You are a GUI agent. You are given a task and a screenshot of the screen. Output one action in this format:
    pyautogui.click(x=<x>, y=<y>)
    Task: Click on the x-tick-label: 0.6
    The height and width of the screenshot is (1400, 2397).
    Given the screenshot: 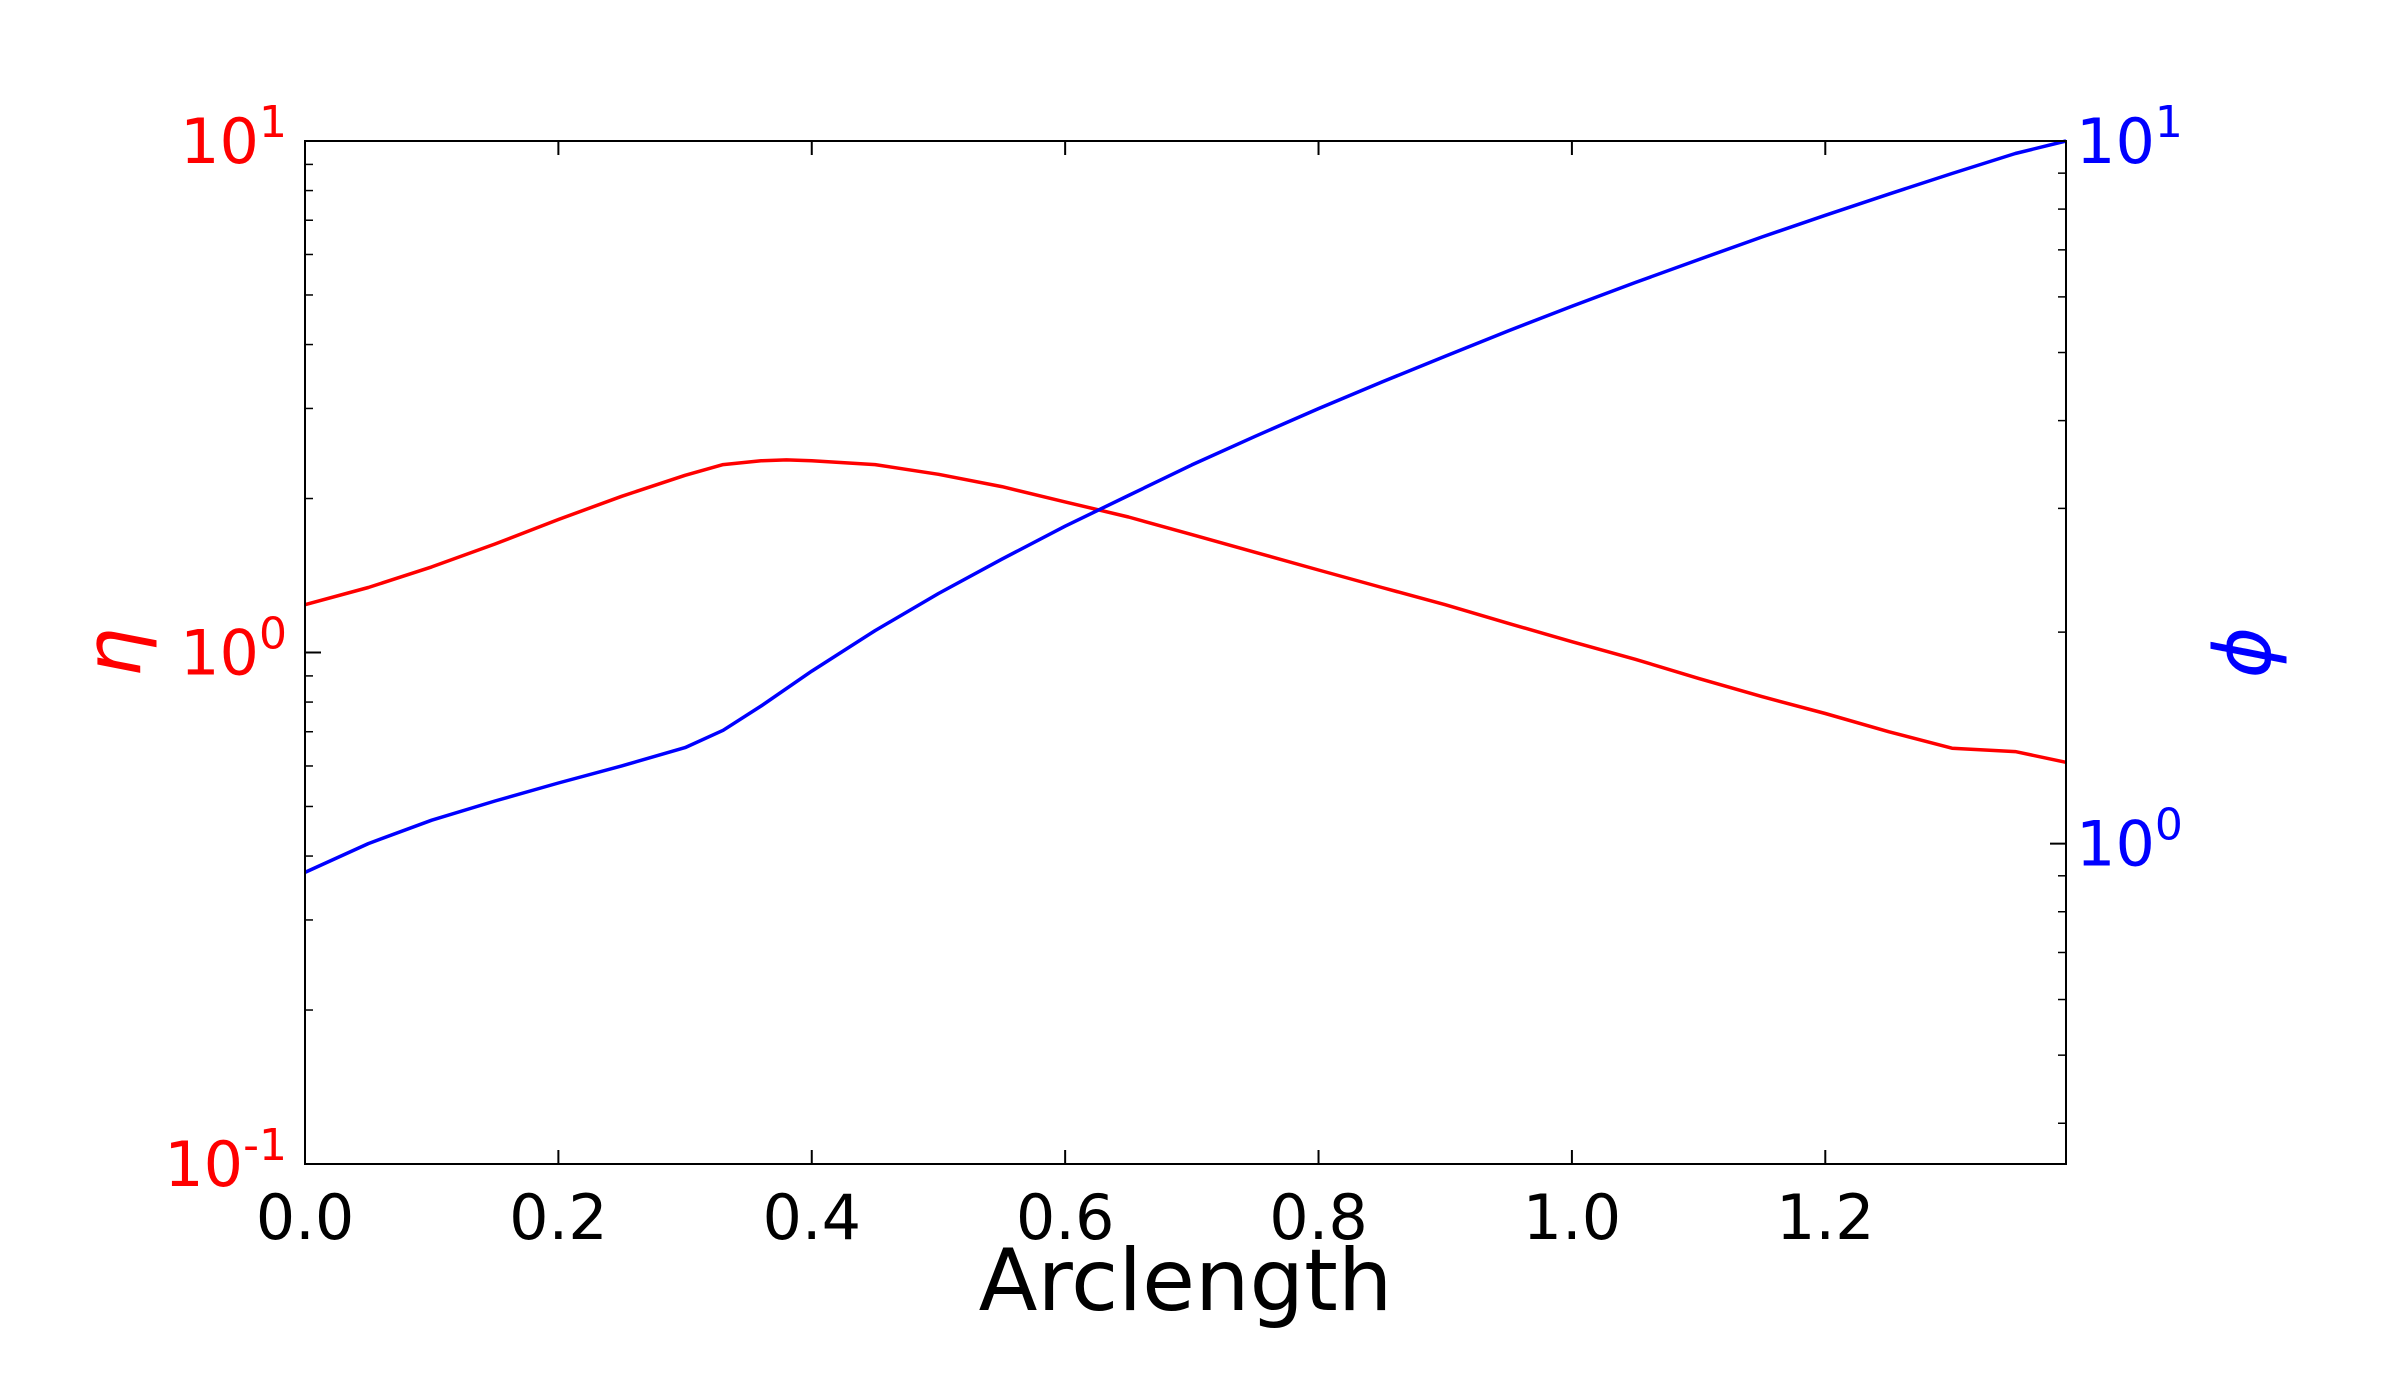 What is the action you would take?
    pyautogui.click(x=1065, y=1217)
    